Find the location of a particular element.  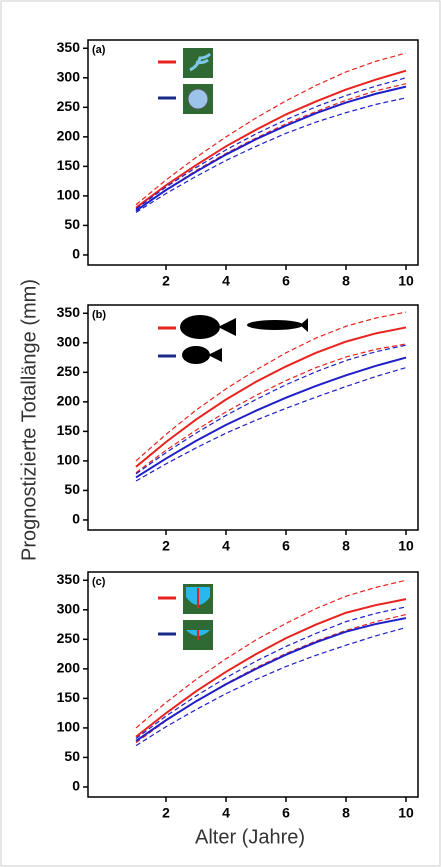

panel-label: (a) is located at coordinates (99, 50).